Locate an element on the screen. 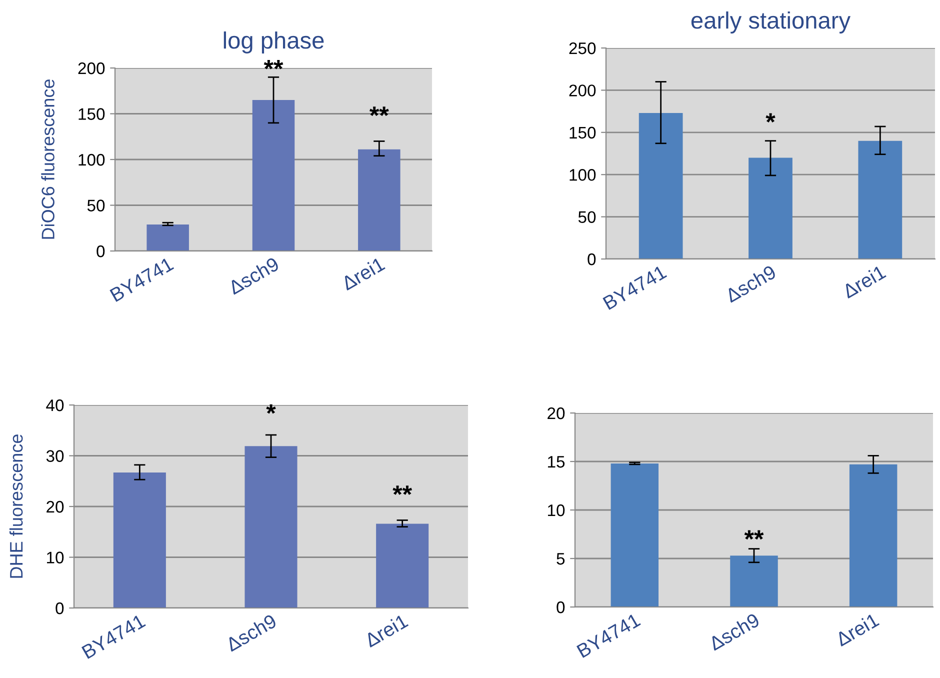 The height and width of the screenshot is (678, 940). y-tick-label: 15 is located at coordinates (556, 462).